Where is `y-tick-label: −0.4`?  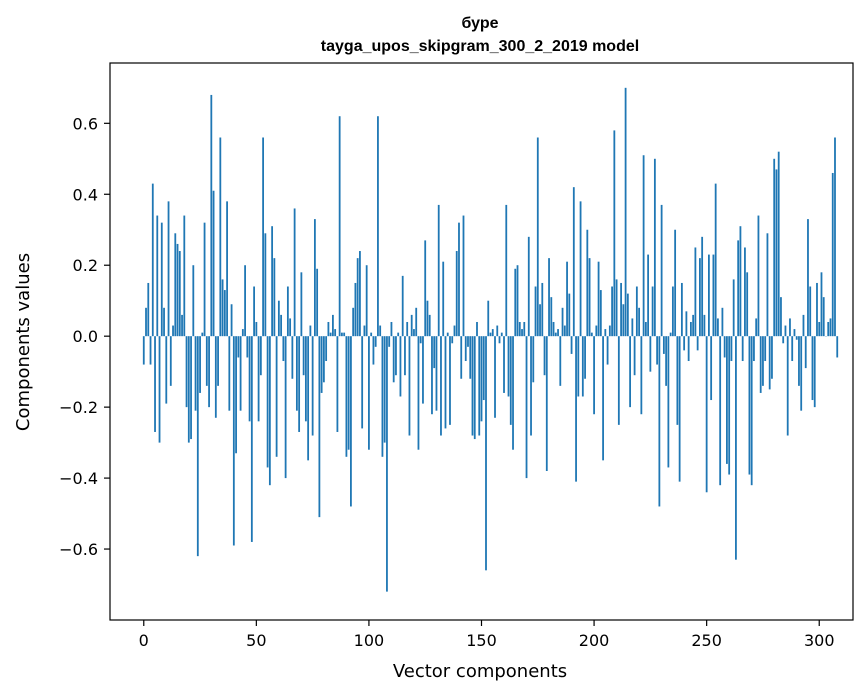 y-tick-label: −0.4 is located at coordinates (78, 478).